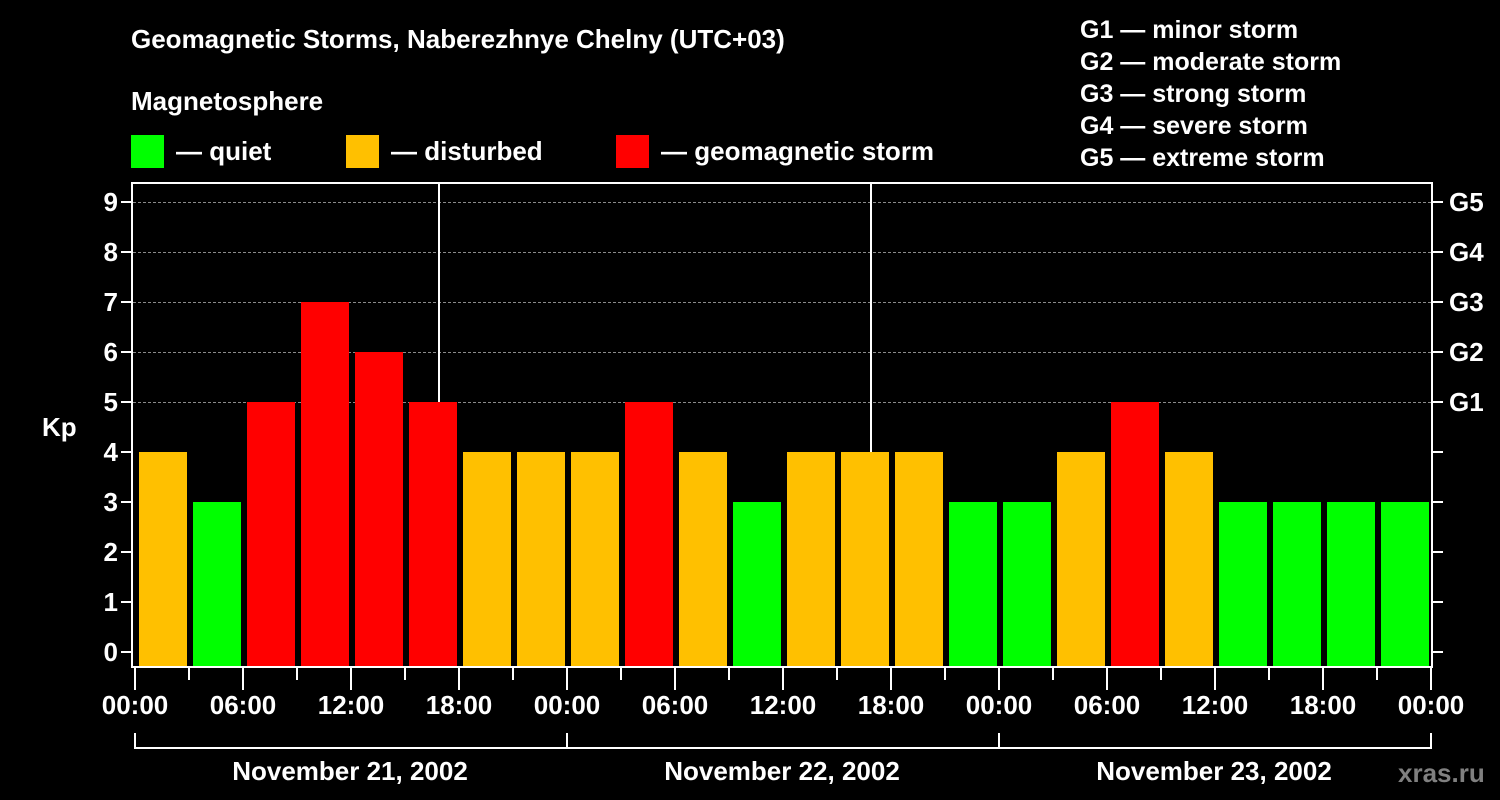  Describe the element at coordinates (110, 552) in the screenshot. I see `y-tick-label: 2` at that location.